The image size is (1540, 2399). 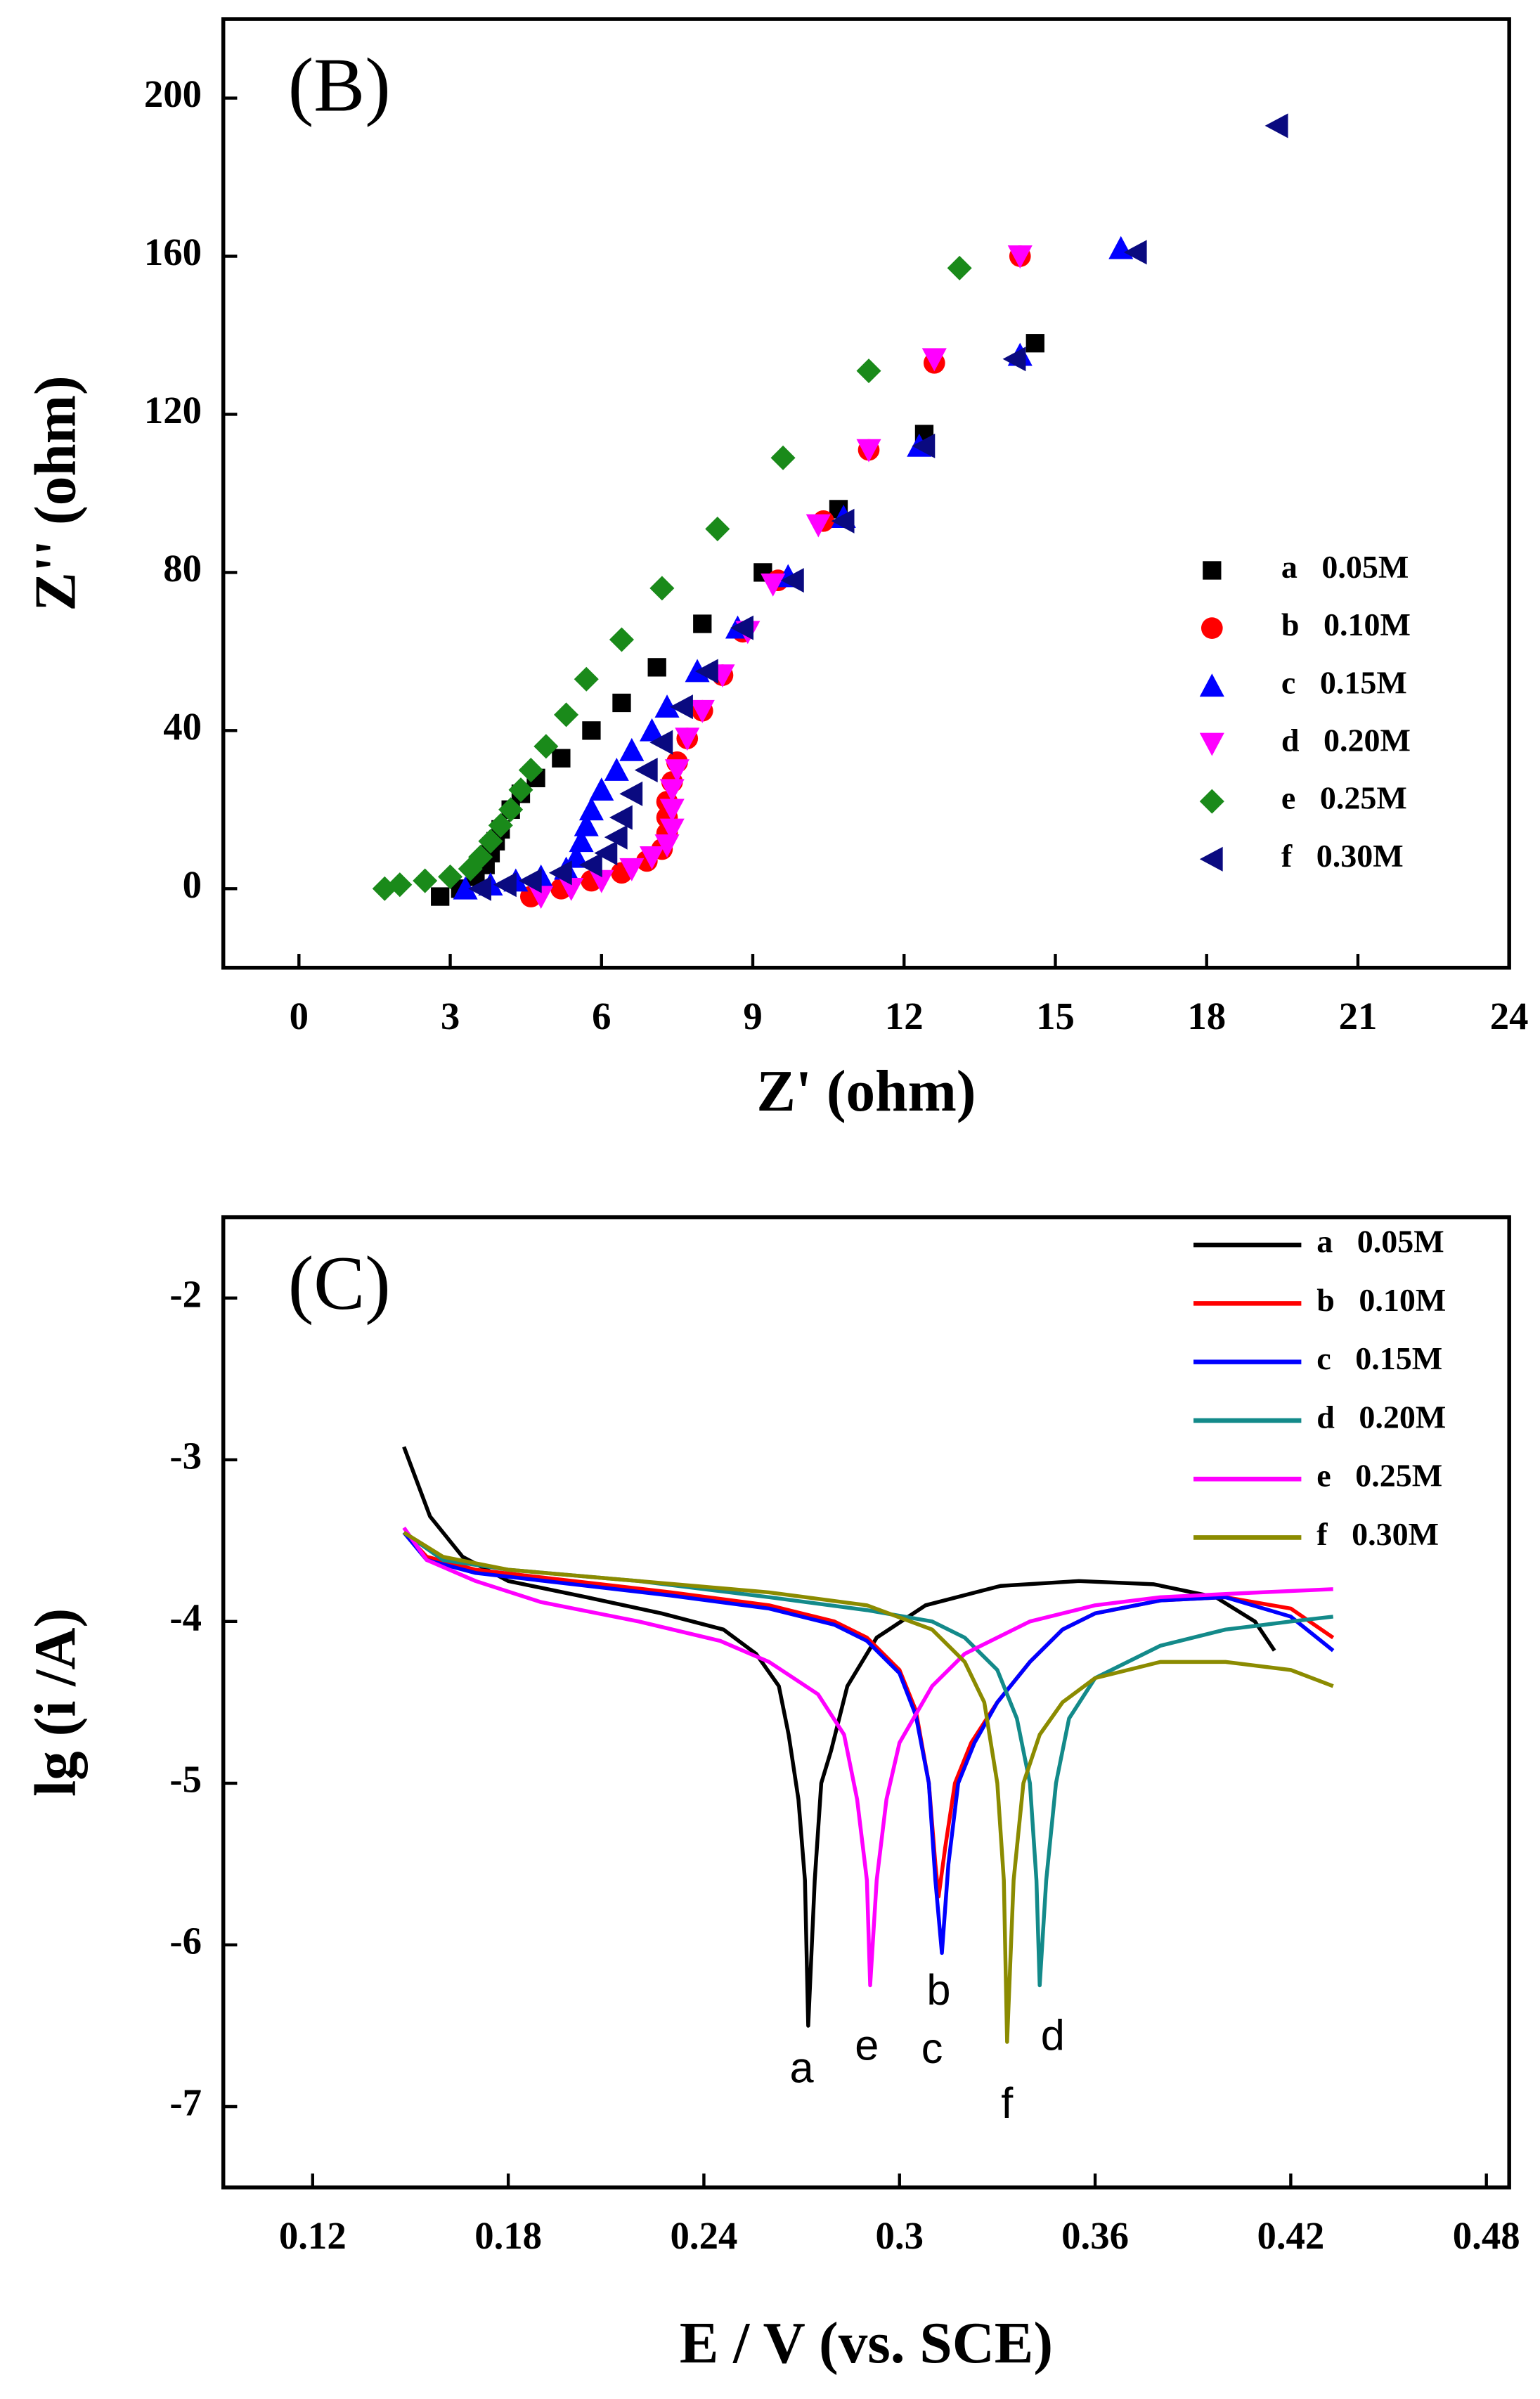 I want to click on x-tick-label: 21, so click(x=1358, y=1016).